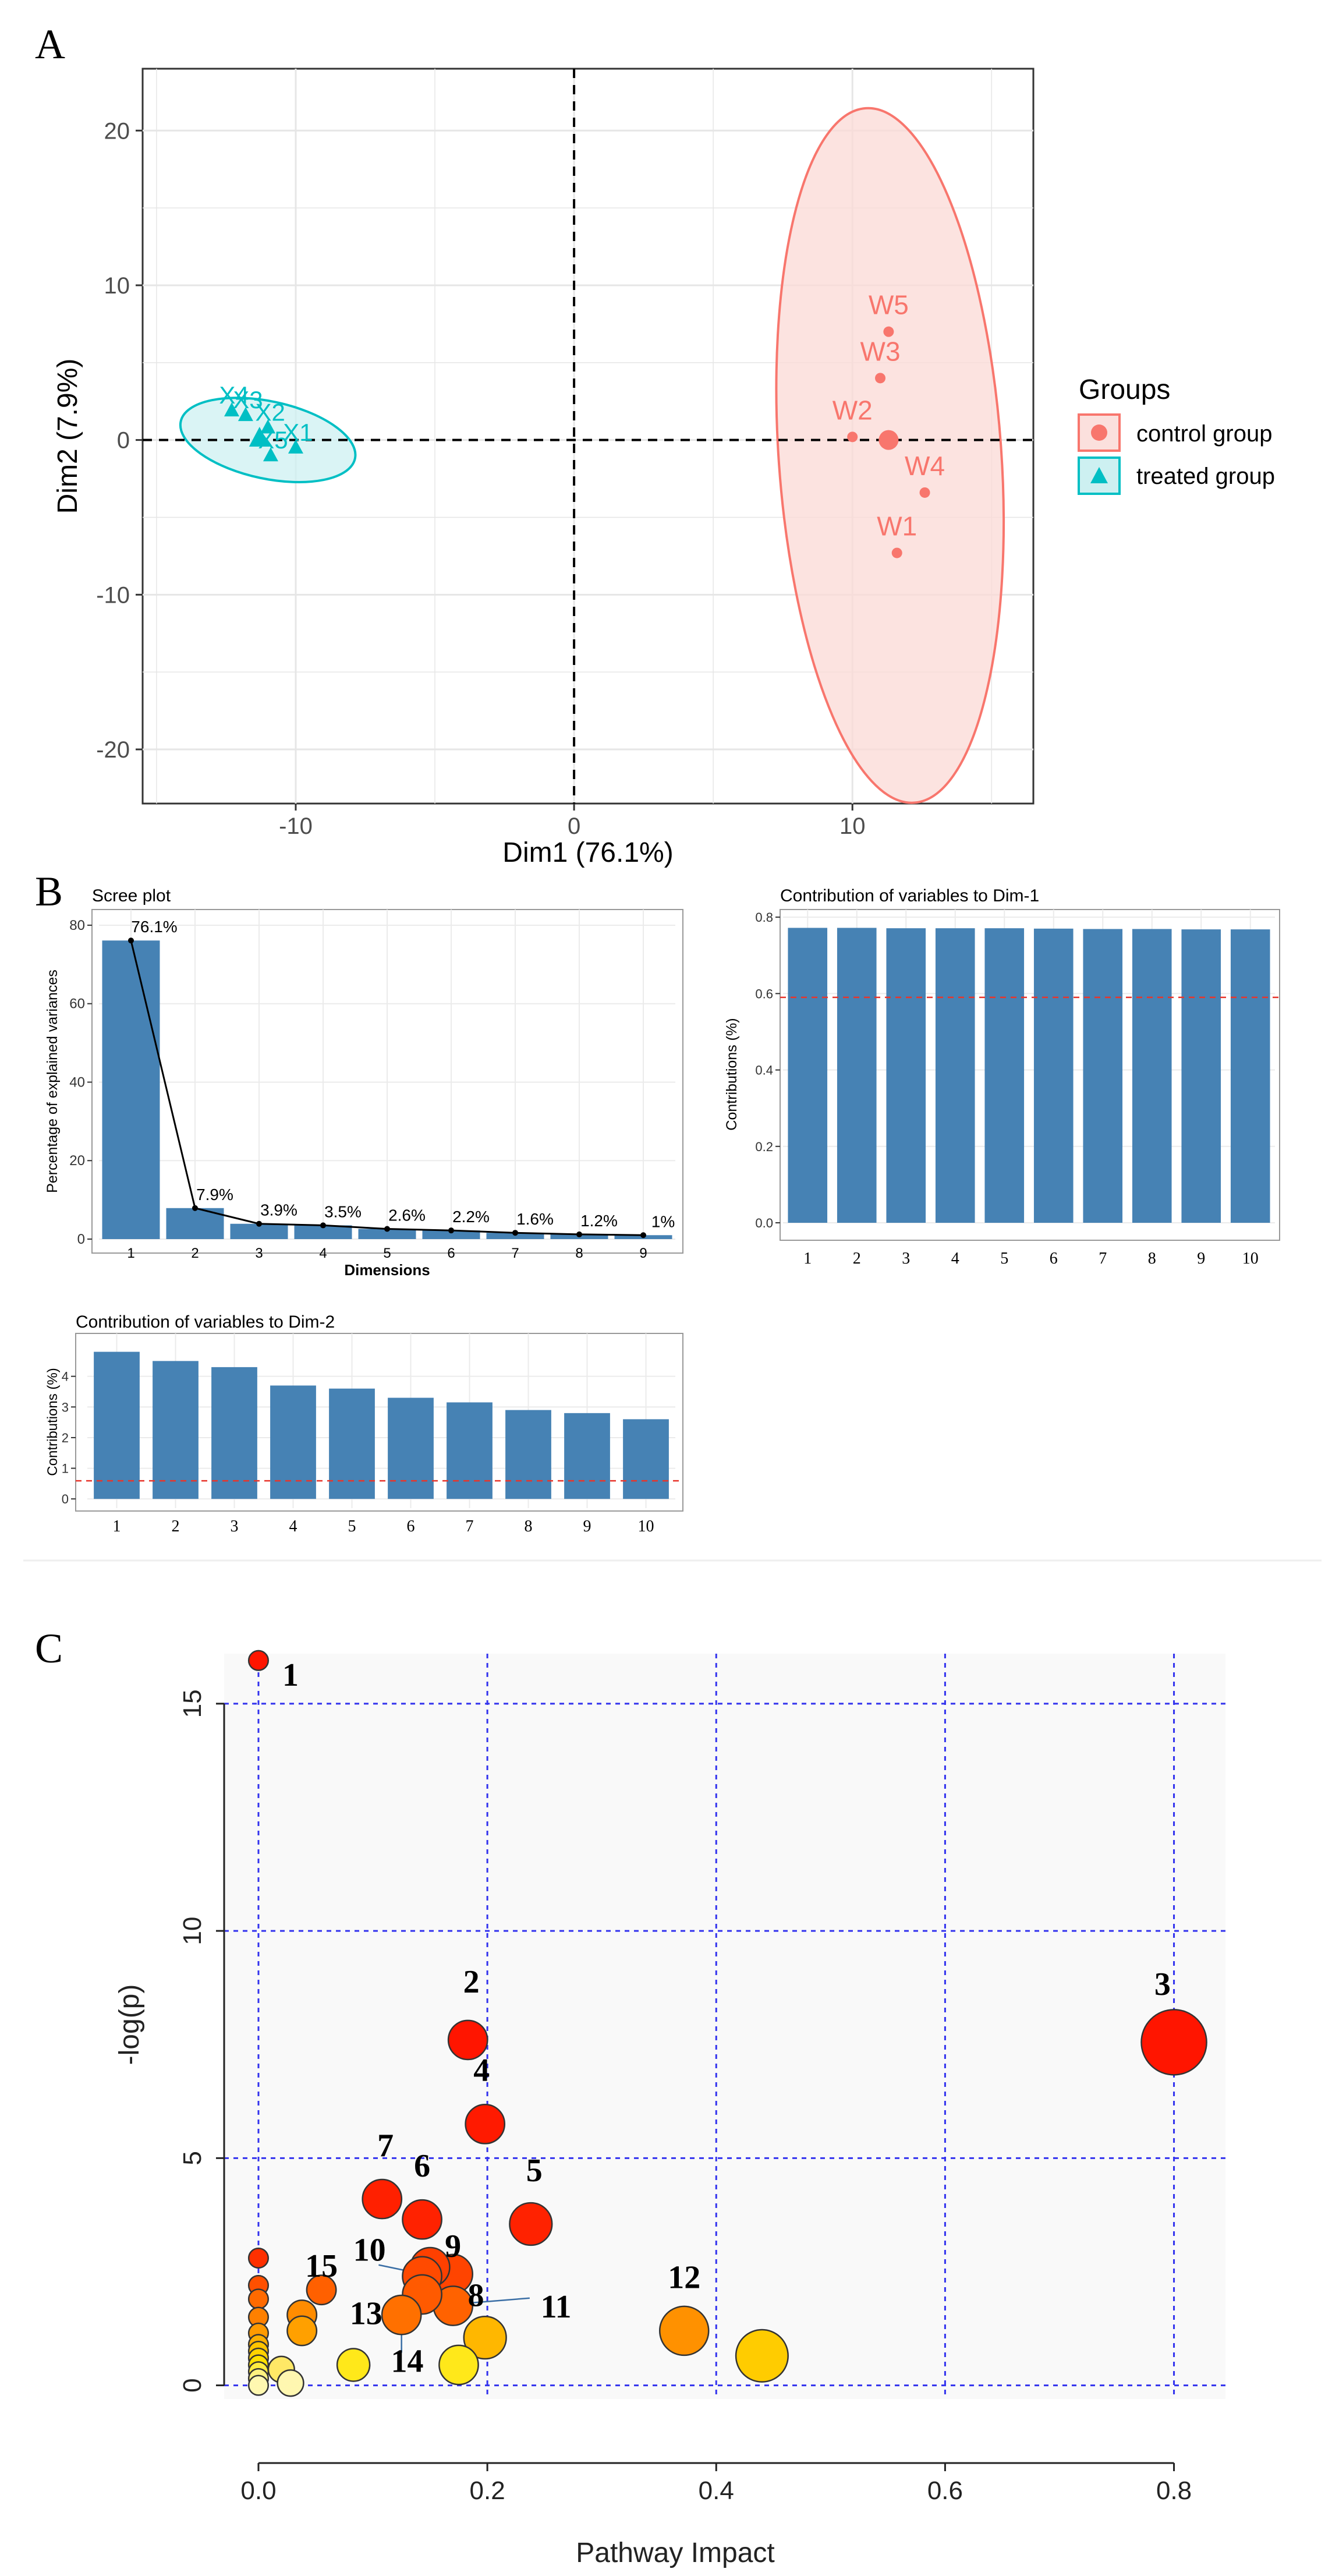 The width and height of the screenshot is (1332, 2576). What do you see at coordinates (77, 1082) in the screenshot?
I see `y-tick-label: 40` at bounding box center [77, 1082].